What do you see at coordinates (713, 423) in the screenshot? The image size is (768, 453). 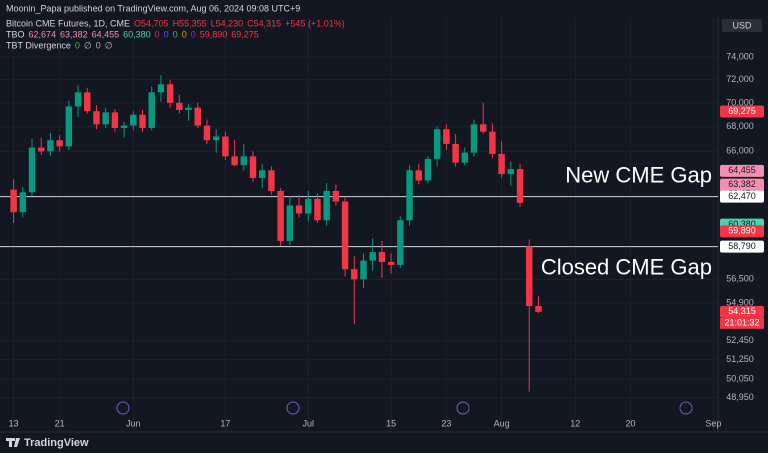 I see `x-tick-label: Sep` at bounding box center [713, 423].